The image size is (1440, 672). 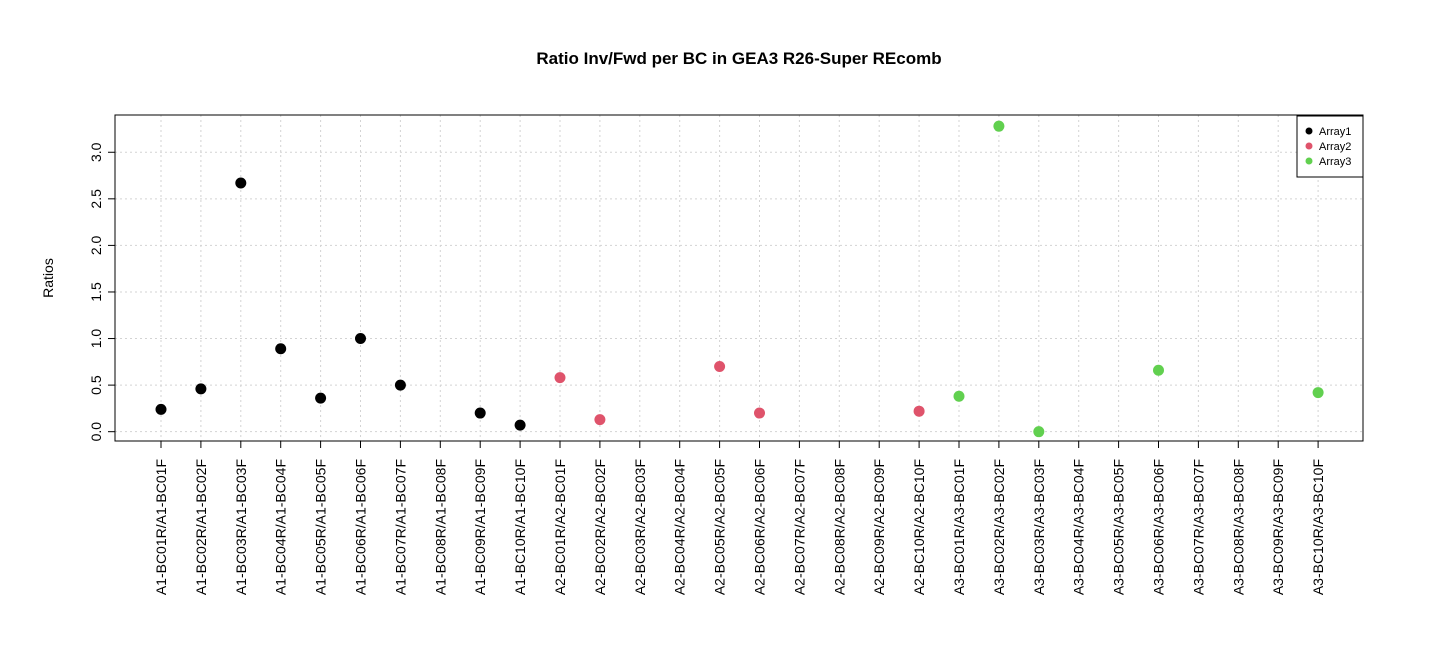 I want to click on x-tick-label: A2-BC06R/A2-BC06F, so click(x=760, y=527).